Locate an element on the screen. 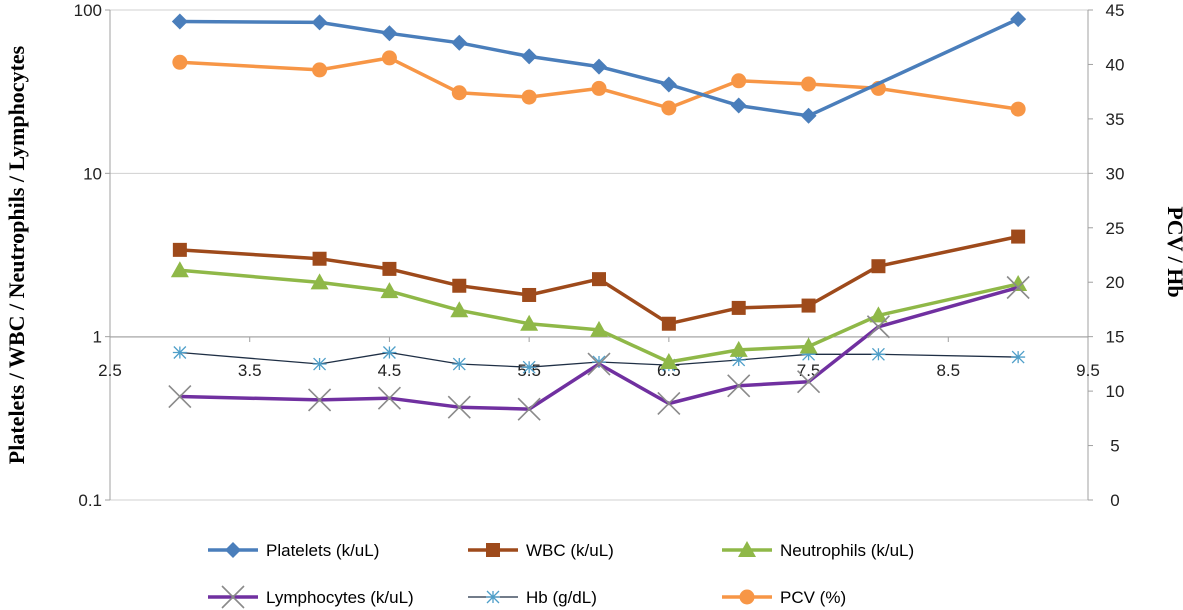  y-left-tick-label: 1 is located at coordinates (97, 337).